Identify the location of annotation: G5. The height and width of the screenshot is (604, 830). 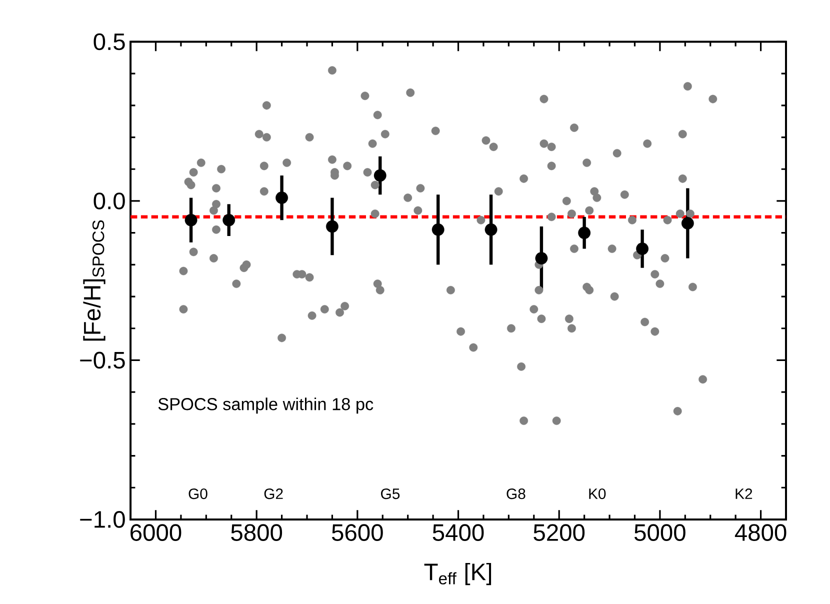
(390, 494).